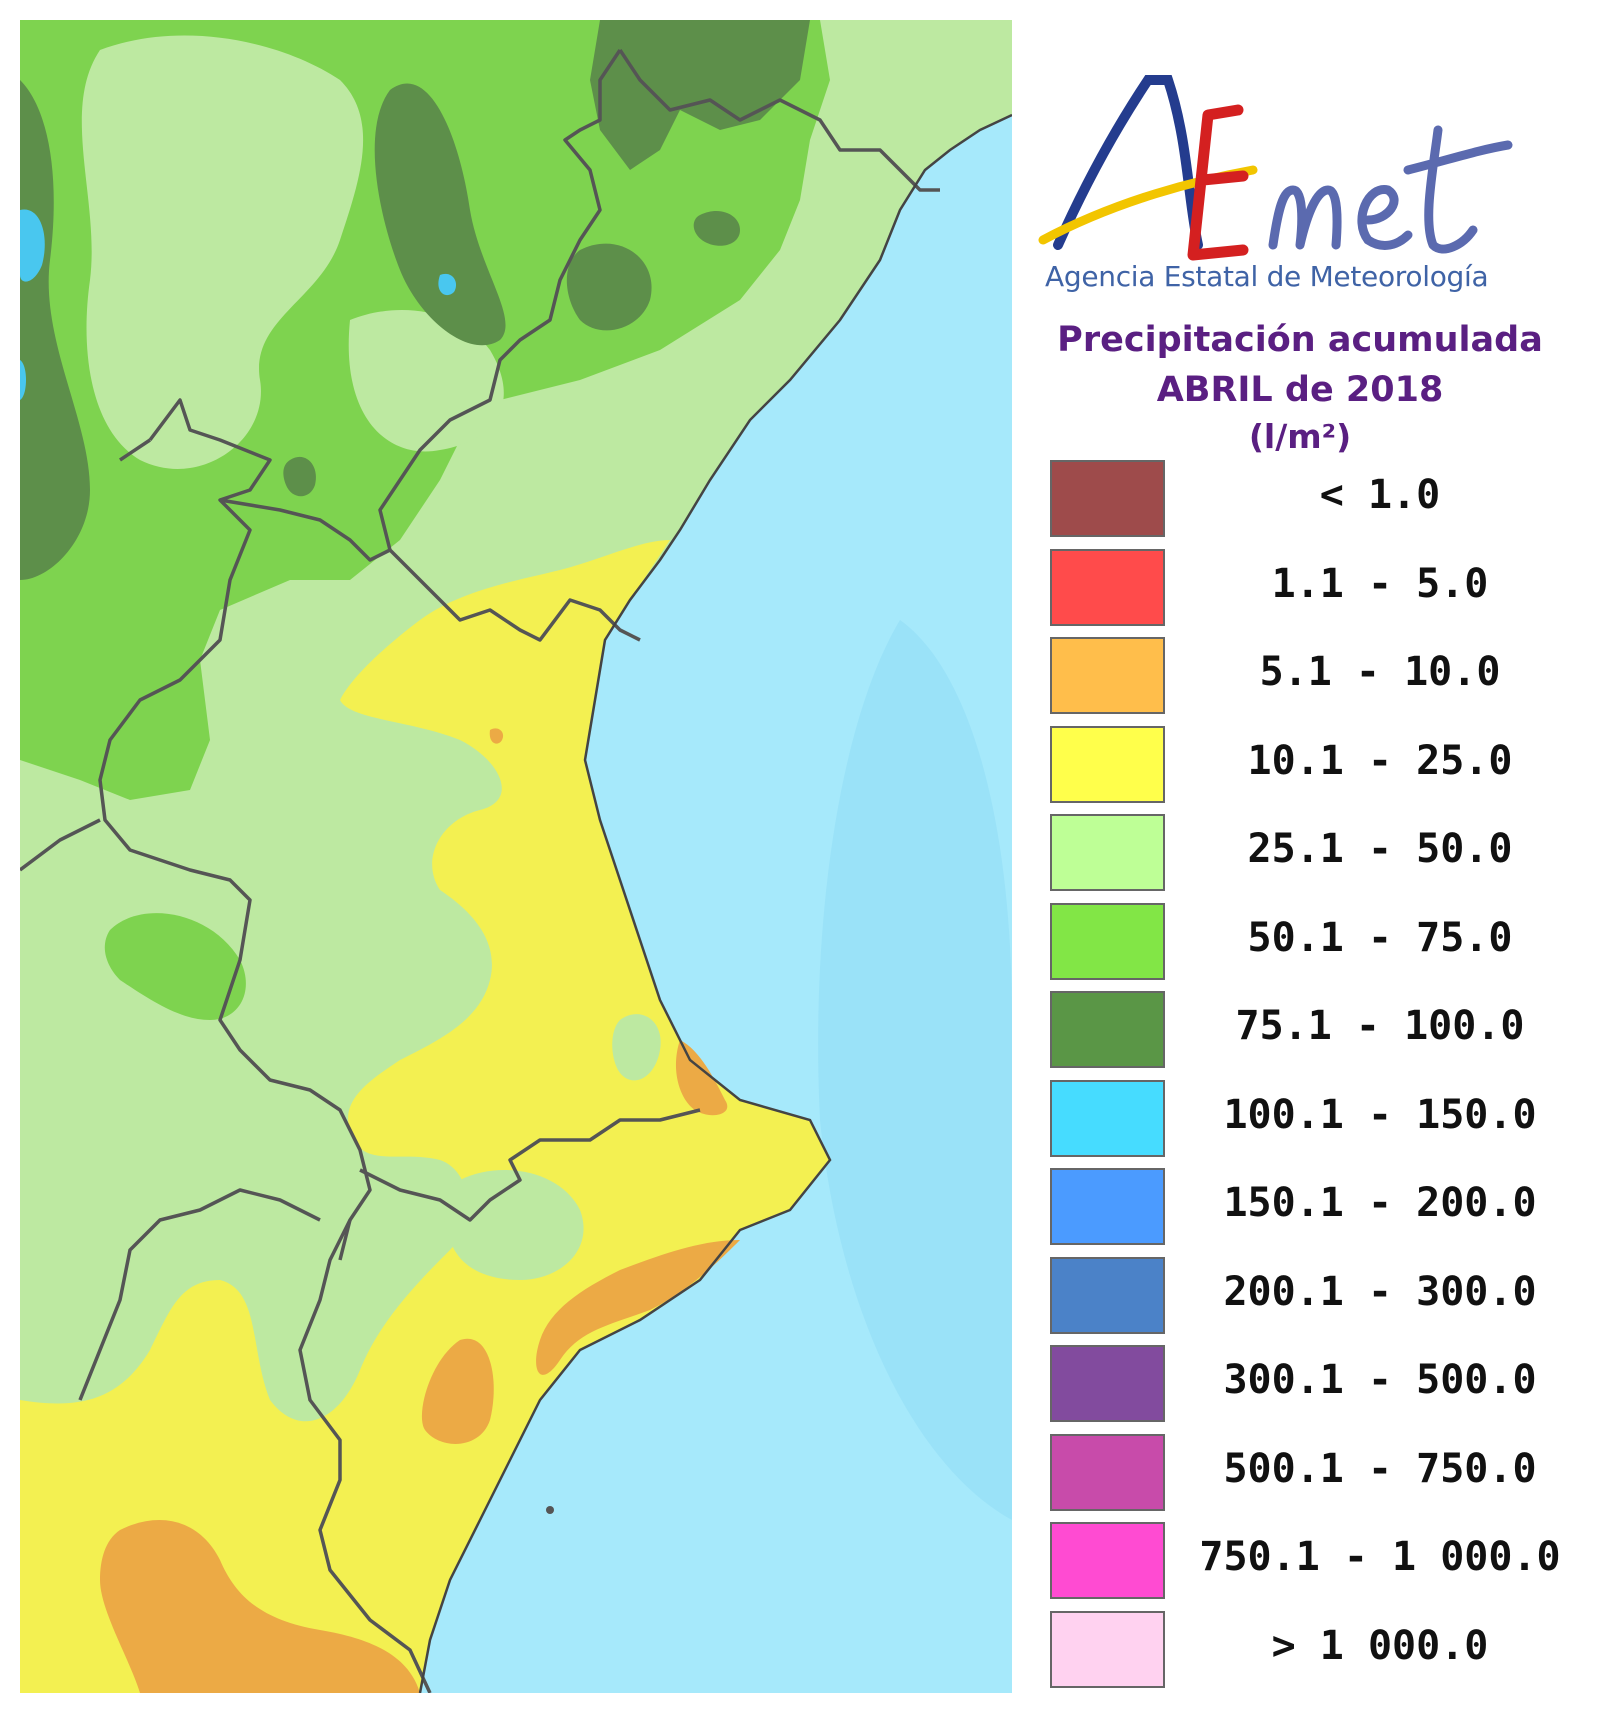 This screenshot has height=1713, width=1600. What do you see at coordinates (1380, 1114) in the screenshot?
I see `legend-label: 100.1 - 150.0` at bounding box center [1380, 1114].